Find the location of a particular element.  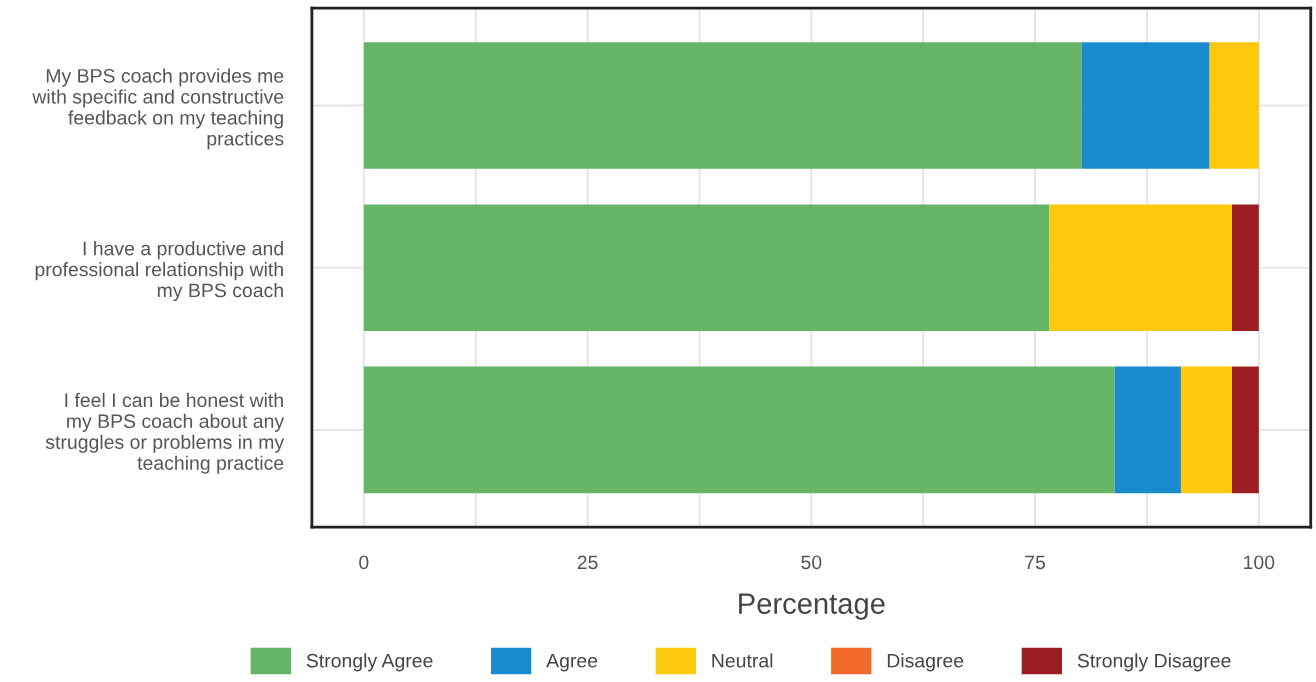

x-tick-label: 0 is located at coordinates (364, 562).